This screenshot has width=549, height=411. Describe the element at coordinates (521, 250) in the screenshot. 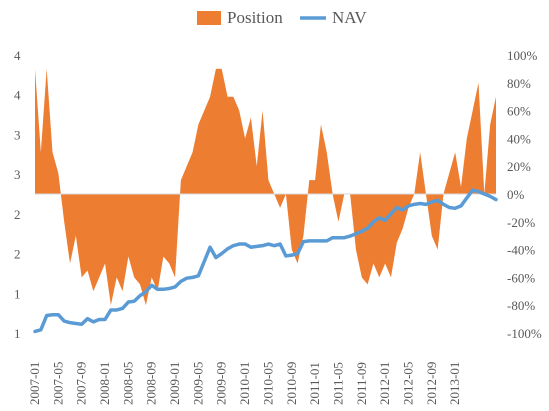

I see `right-tick-label: -40%` at that location.